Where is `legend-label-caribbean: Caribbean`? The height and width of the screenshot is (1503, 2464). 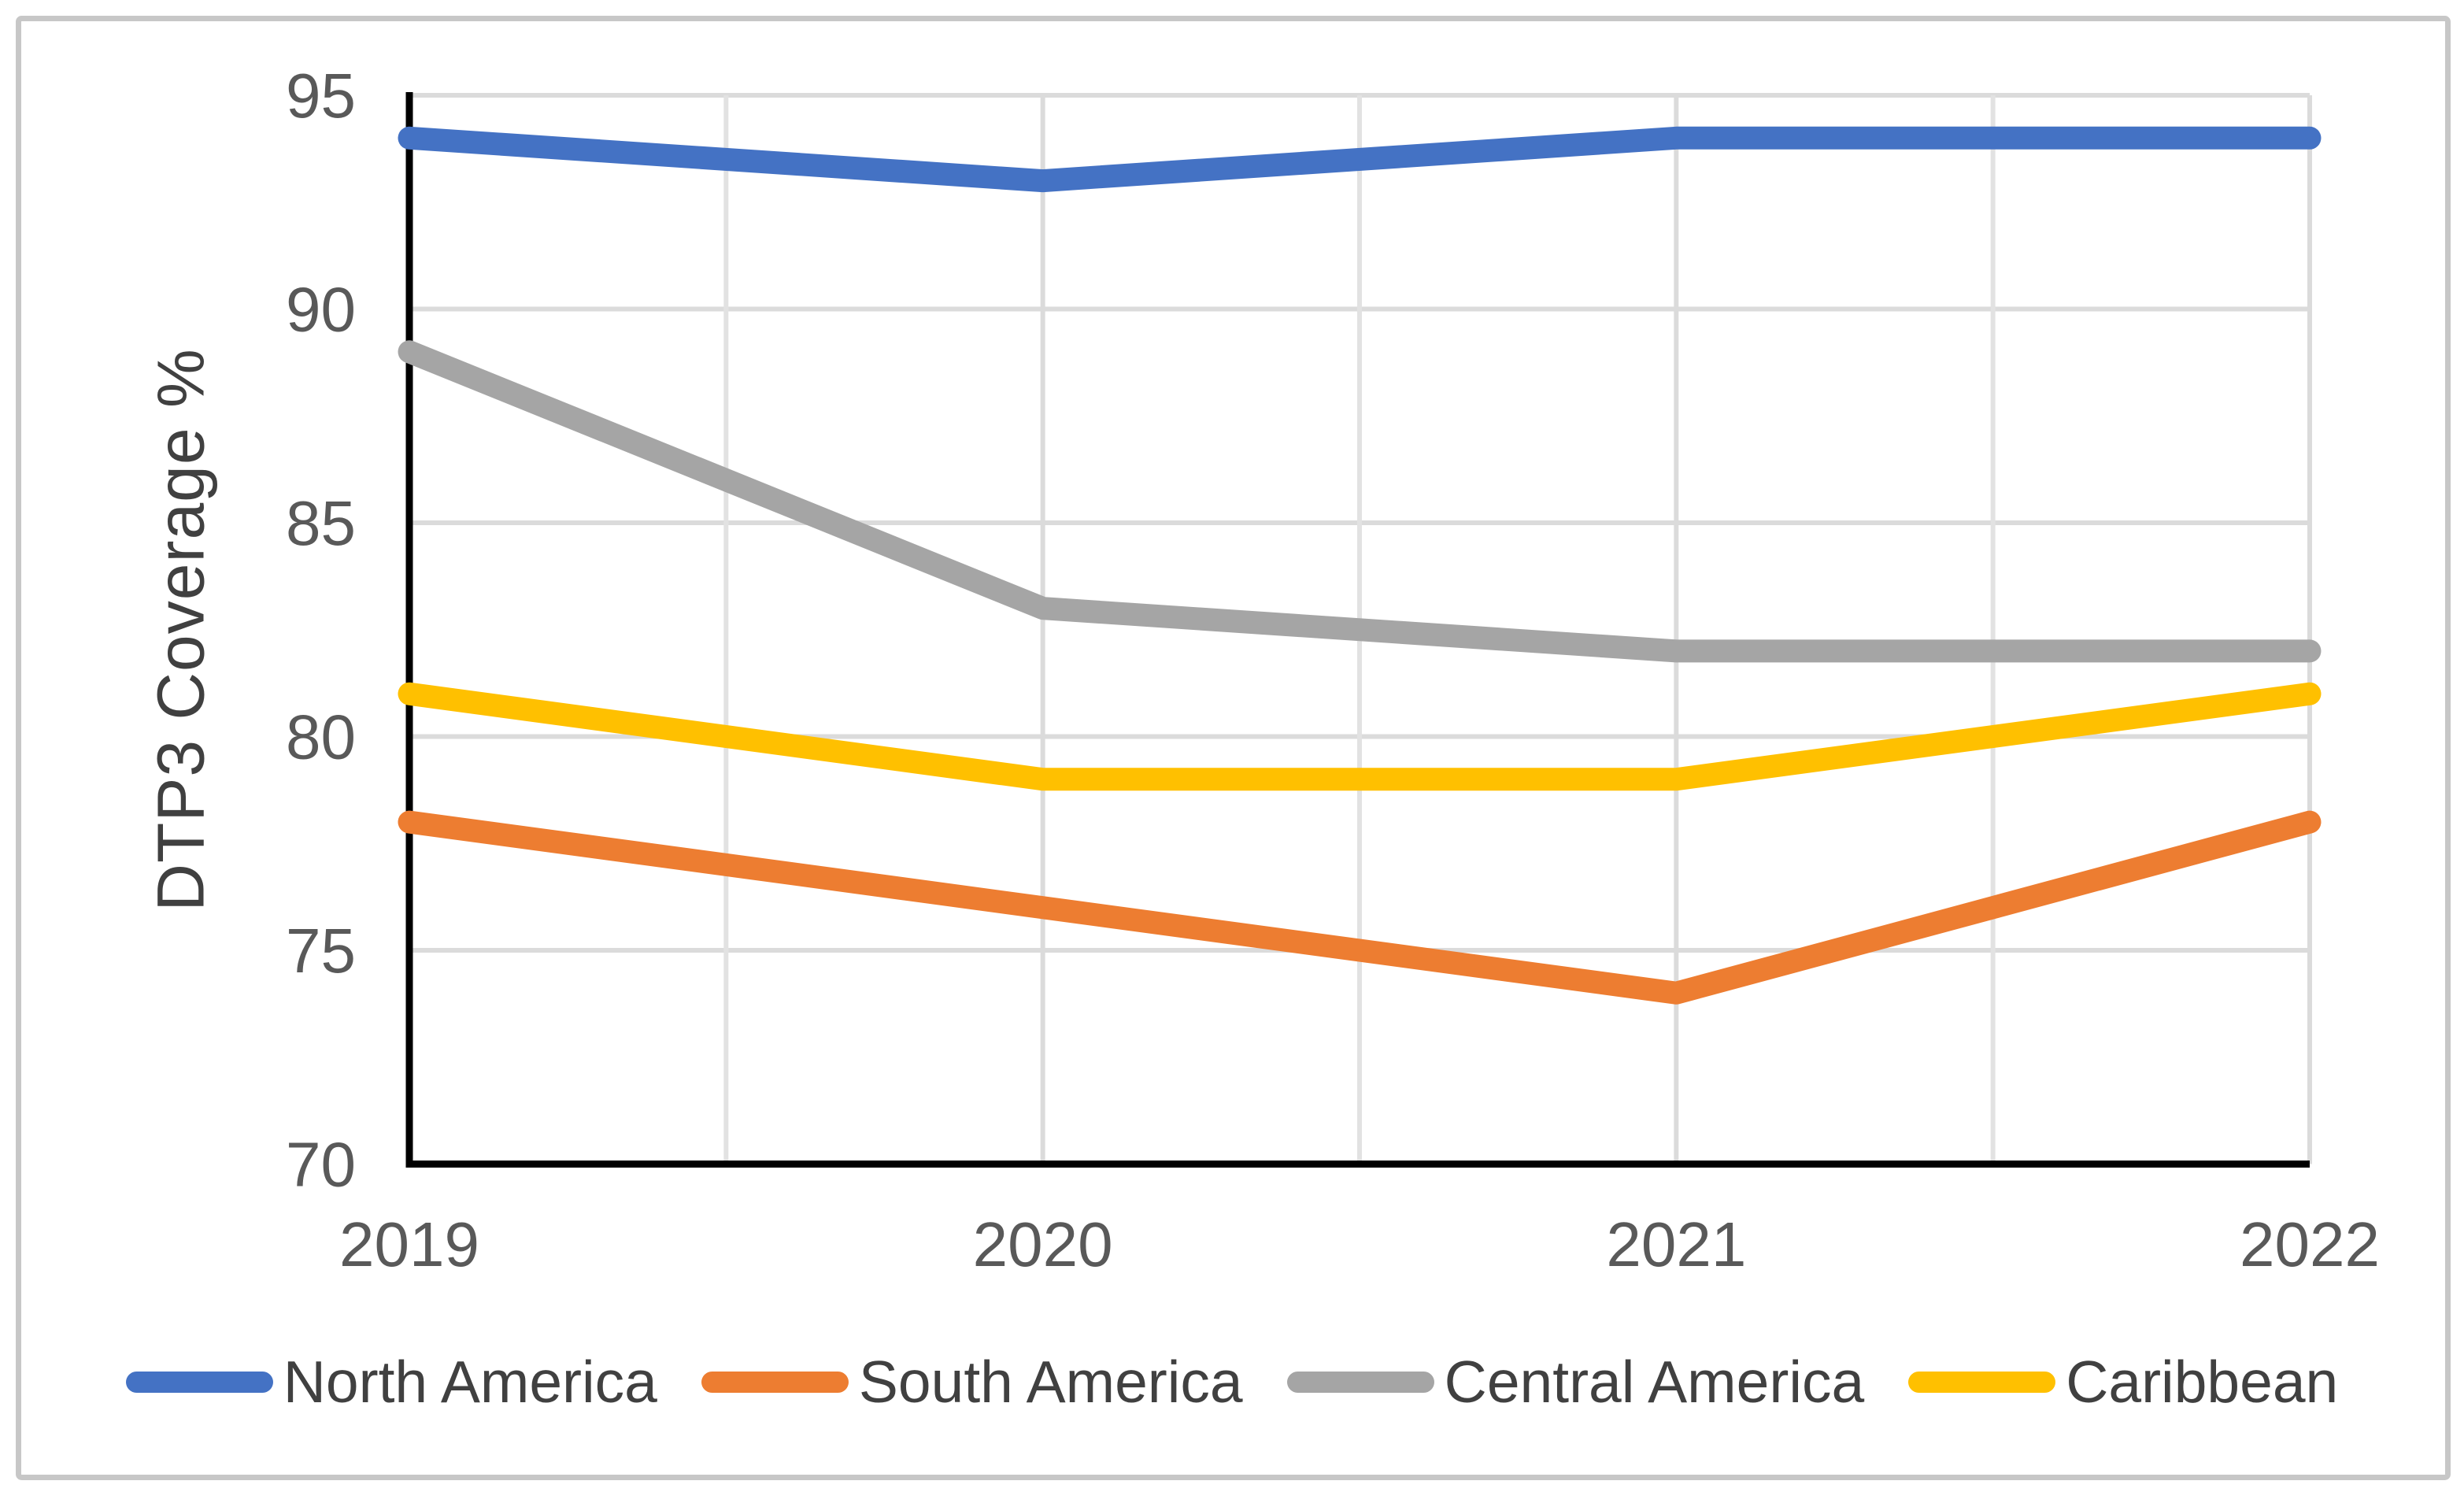 legend-label-caribbean: Caribbean is located at coordinates (2202, 1382).